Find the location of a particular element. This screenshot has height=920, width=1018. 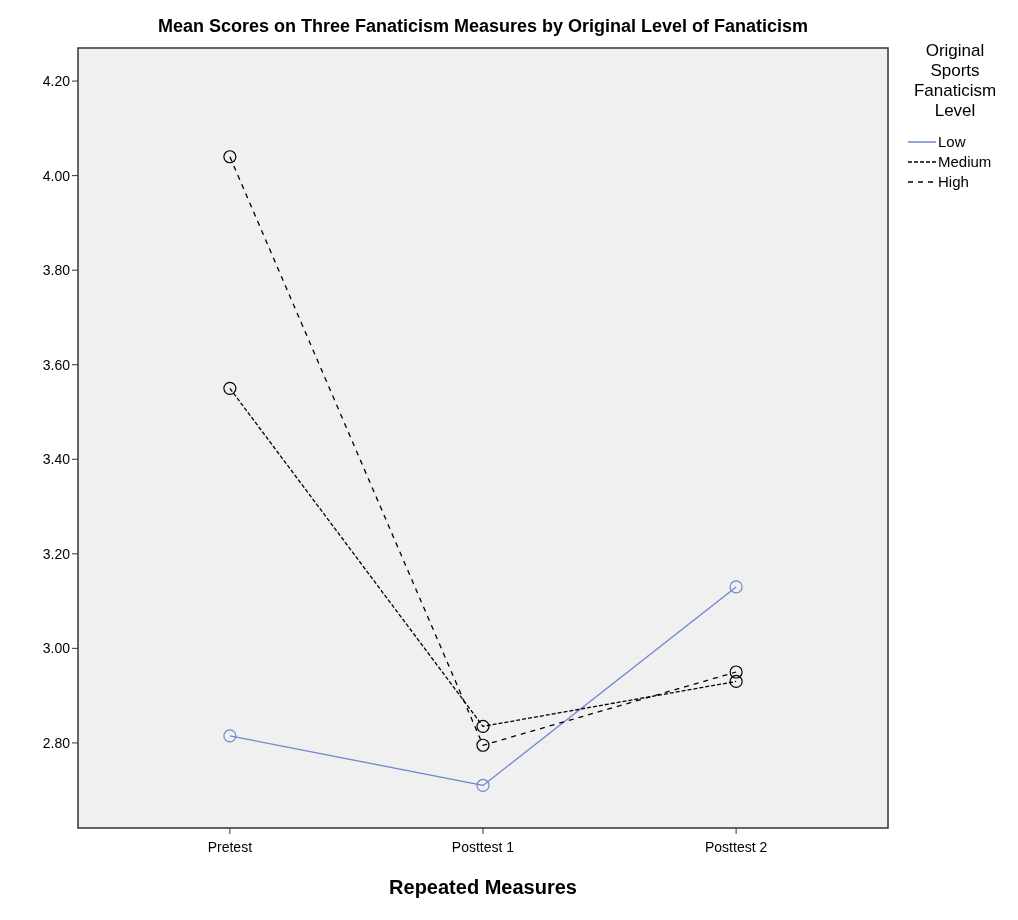

chart-title: Mean Scores on Three Fanaticism Measures by Original Level of Fanaticism is located at coordinates (483, 26).